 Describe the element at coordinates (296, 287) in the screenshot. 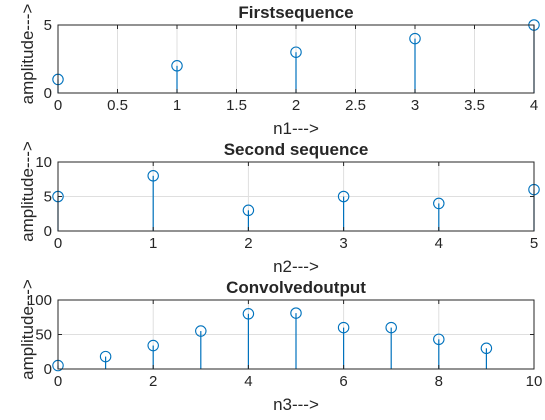

I see `chart-title: Convolvedoutput` at that location.